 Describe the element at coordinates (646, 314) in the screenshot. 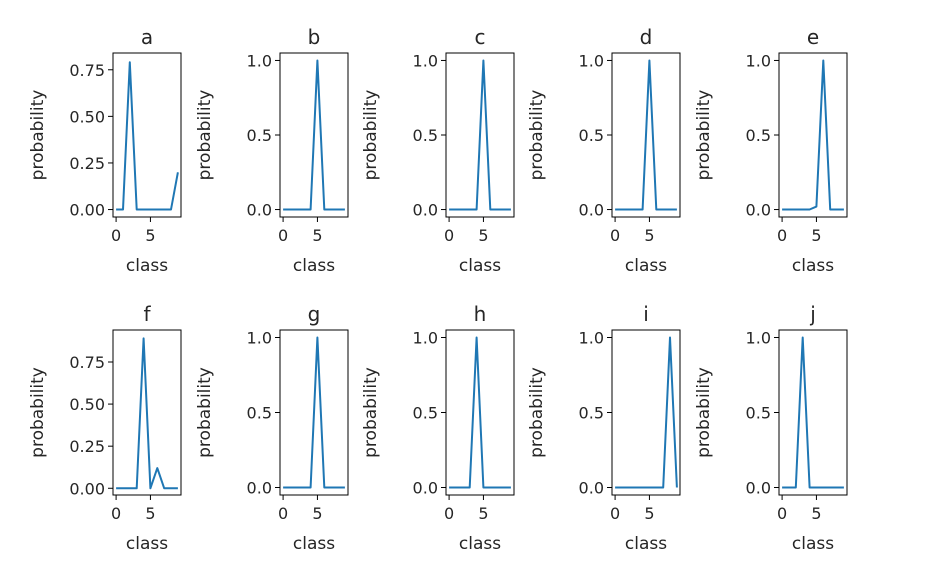

I see `subplot-title: i` at that location.